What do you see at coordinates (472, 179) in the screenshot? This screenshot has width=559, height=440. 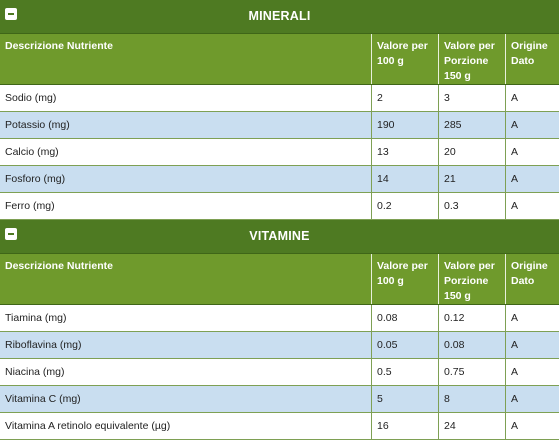 I see `cell-porzione: 21` at bounding box center [472, 179].